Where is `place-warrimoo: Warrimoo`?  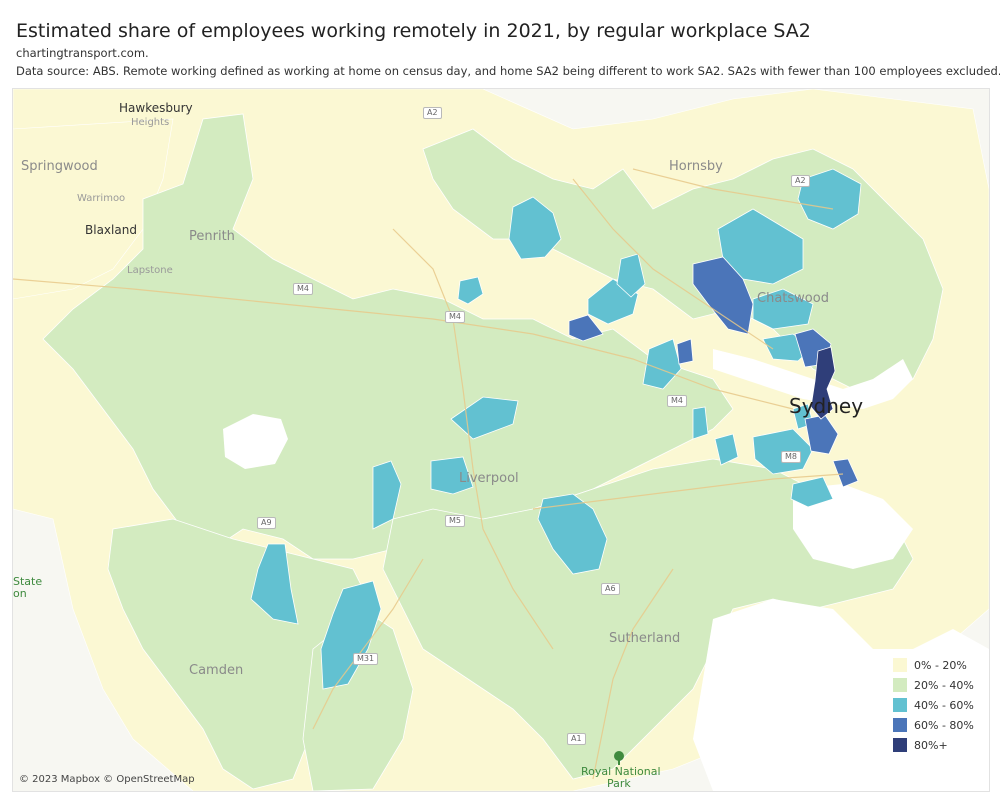
place-warrimoo: Warrimoo is located at coordinates (101, 198).